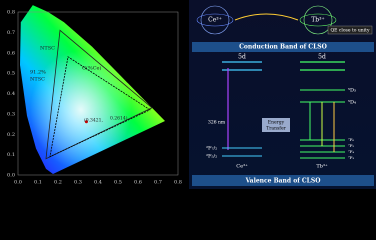 This screenshot has height=240, width=376. Describe the element at coordinates (93, 120) in the screenshot. I see `coord-label: (0.3421,` at that location.